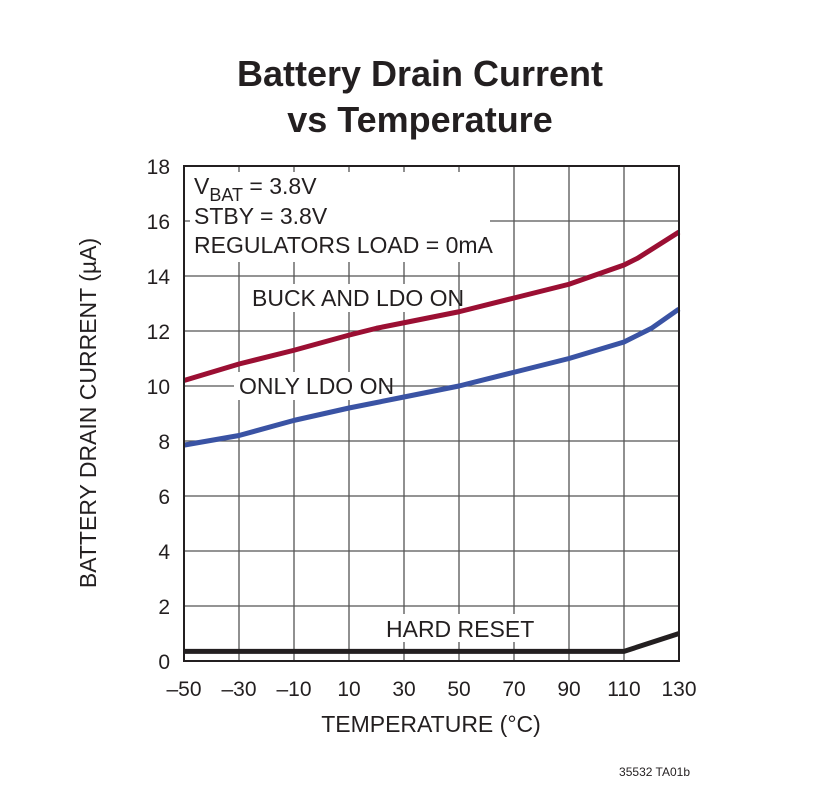 This screenshot has height=807, width=827. What do you see at coordinates (255, 189) in the screenshot?
I see `condition-vbat: VBAT = 3.8V` at bounding box center [255, 189].